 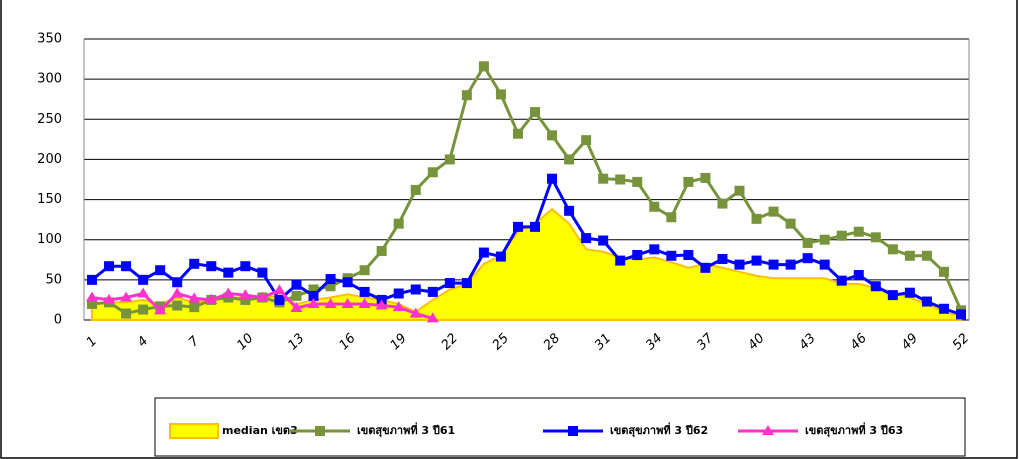 I want to click on y-tick-label: 150, so click(x=49, y=199).